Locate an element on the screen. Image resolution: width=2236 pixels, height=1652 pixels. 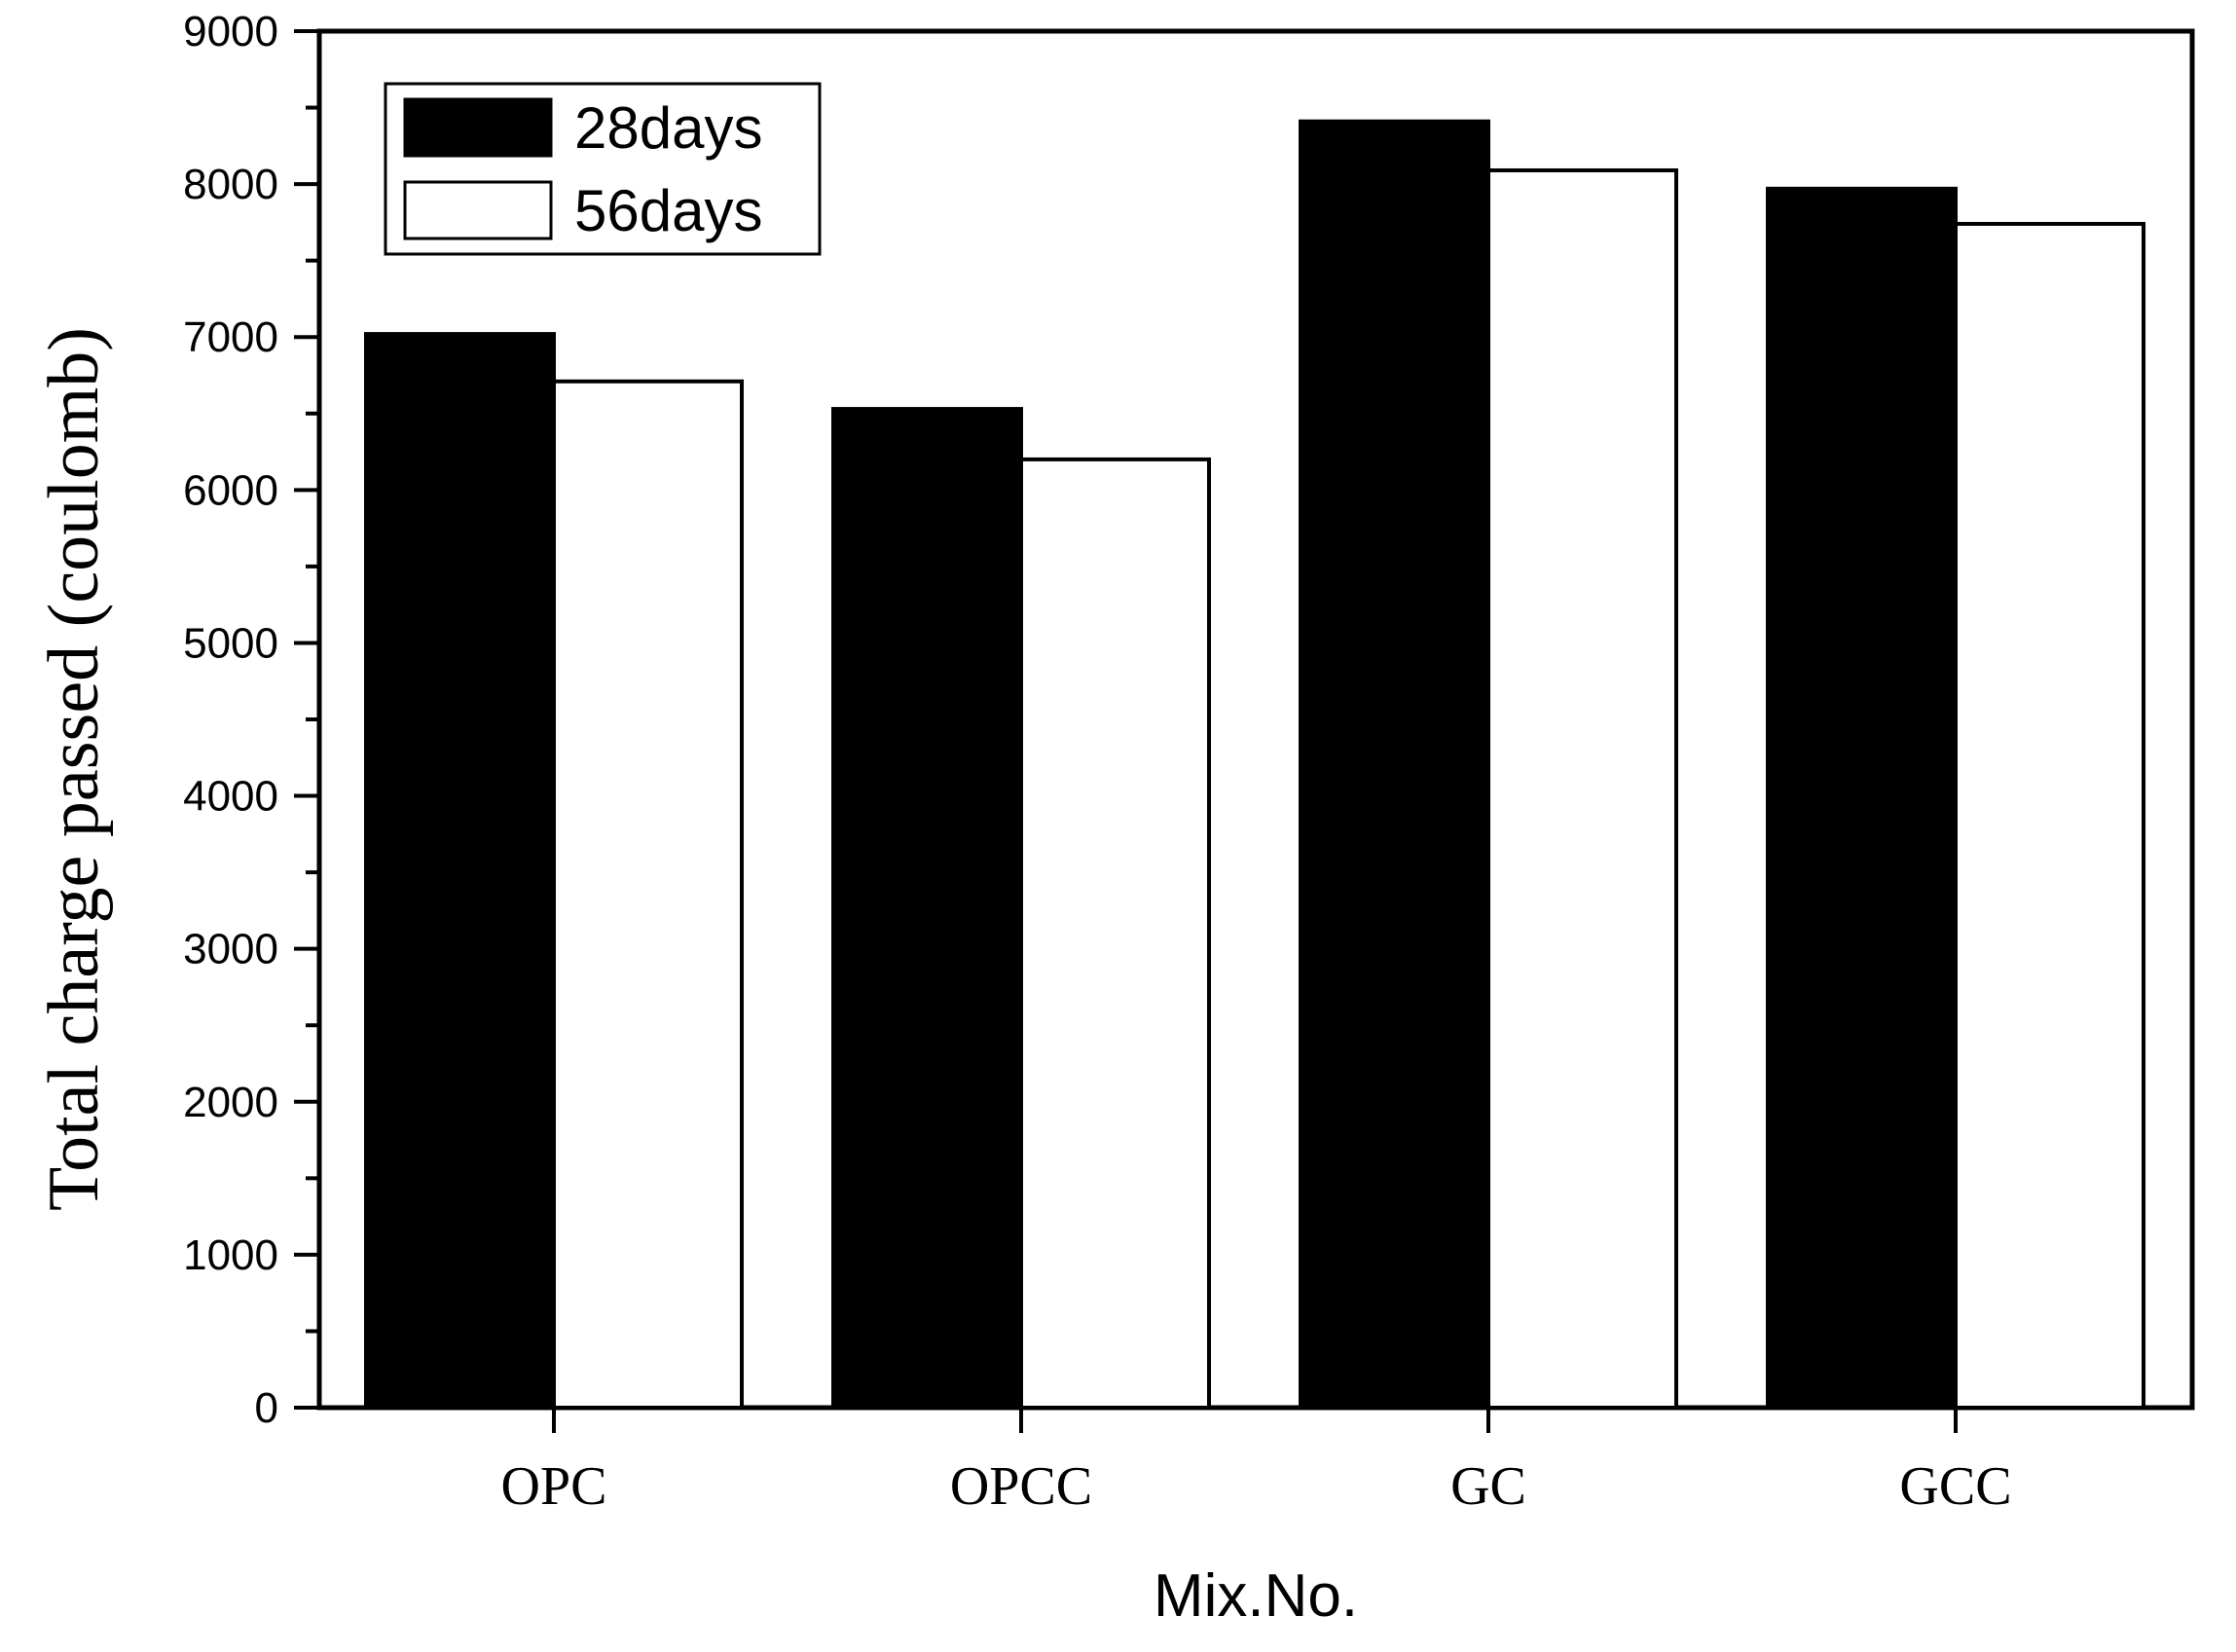
bar-gcc-56days is located at coordinates (2049, 816).